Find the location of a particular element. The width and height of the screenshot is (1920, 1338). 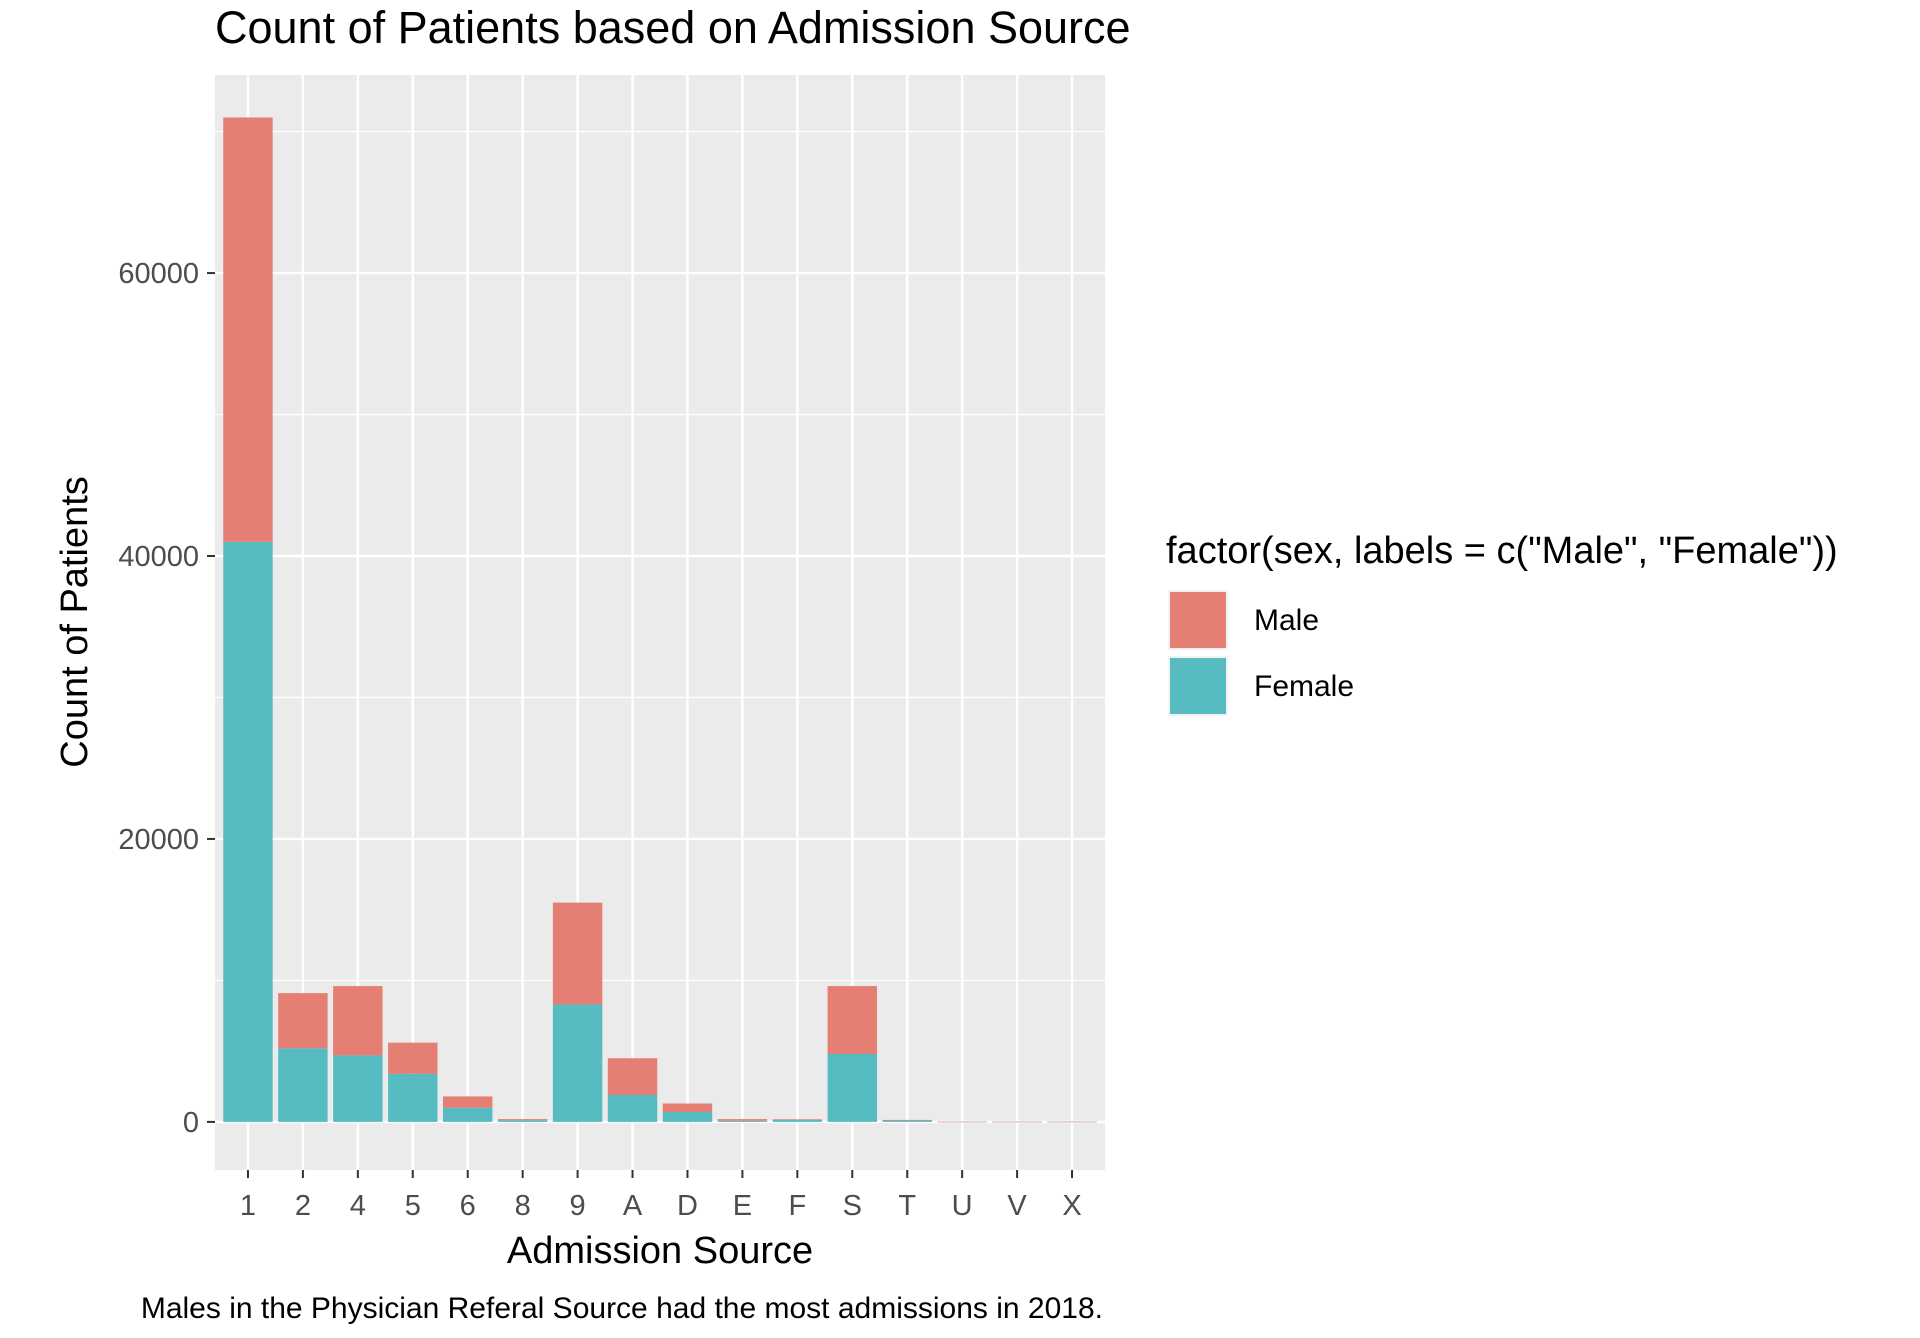

x-tick-label: U is located at coordinates (962, 1206).